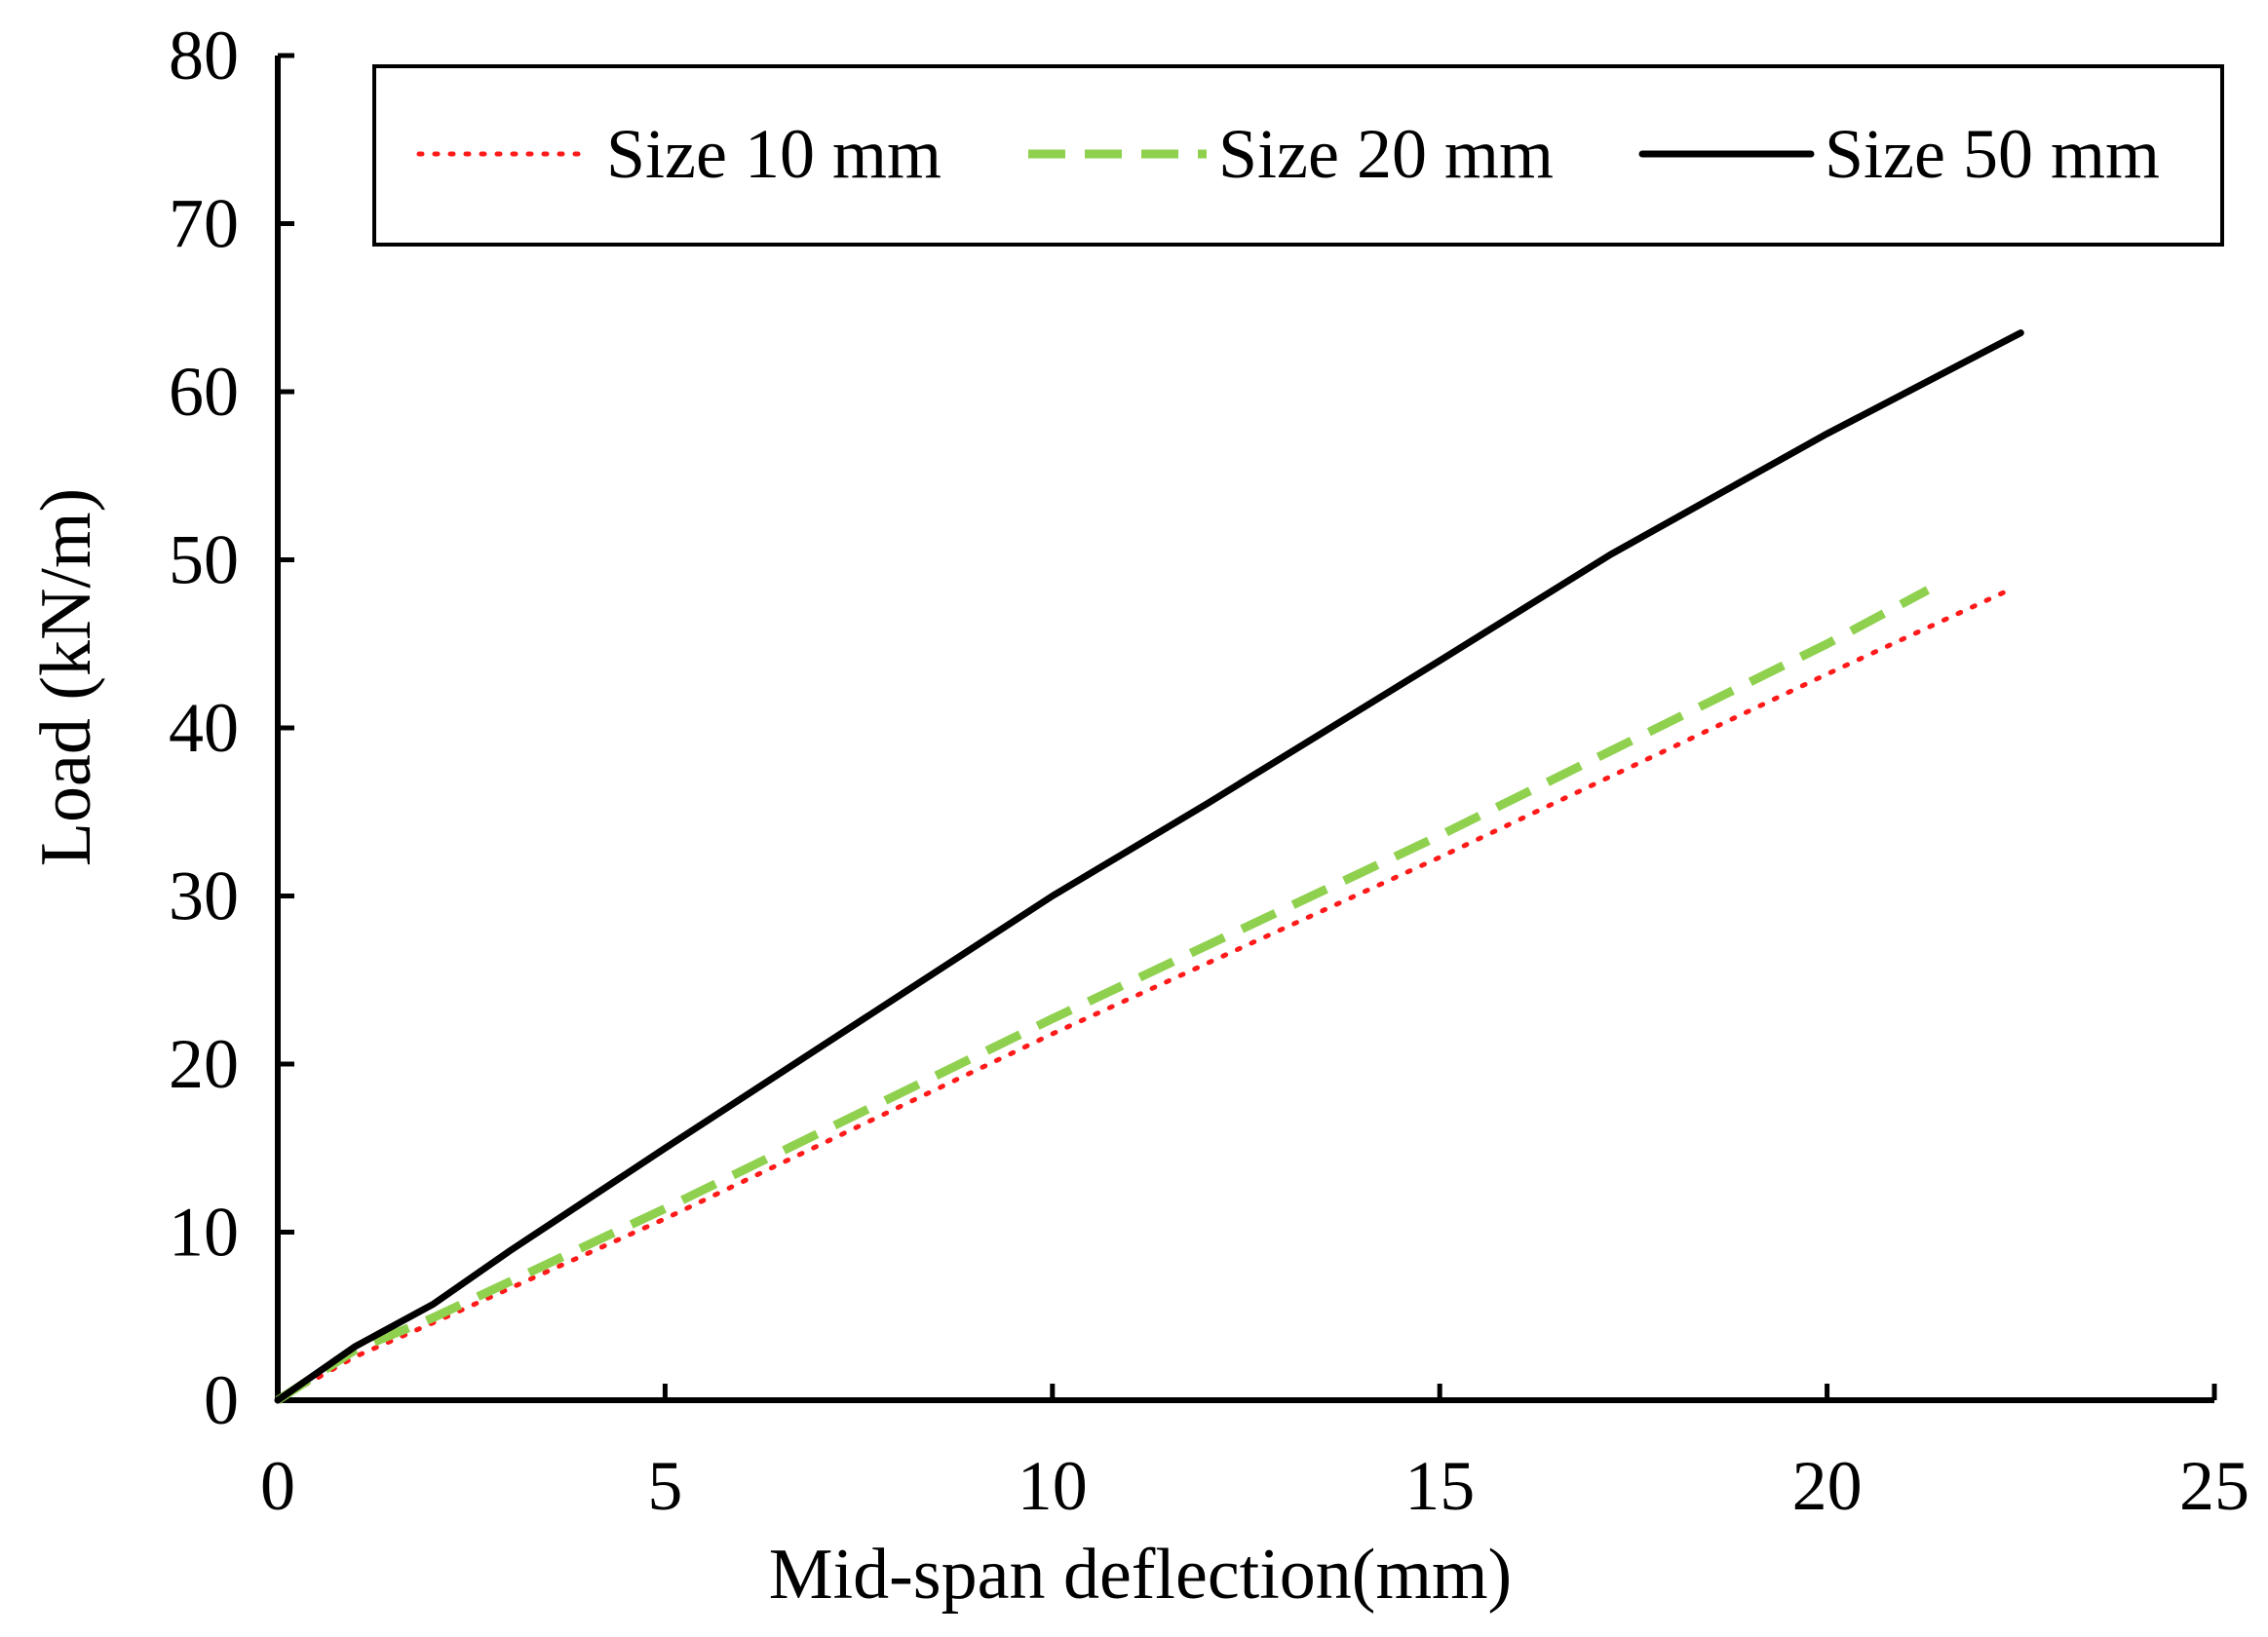 The height and width of the screenshot is (1637, 2268). I want to click on x-axis-title: Mid-span deflection(mm), so click(1140, 1575).